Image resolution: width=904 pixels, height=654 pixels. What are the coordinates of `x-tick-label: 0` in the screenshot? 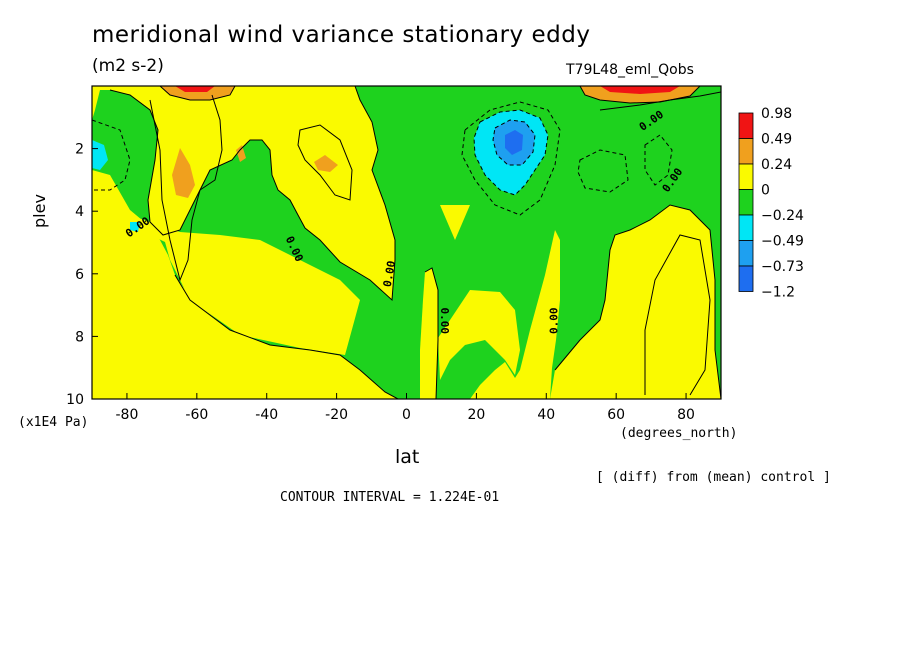 It's located at (406, 415).